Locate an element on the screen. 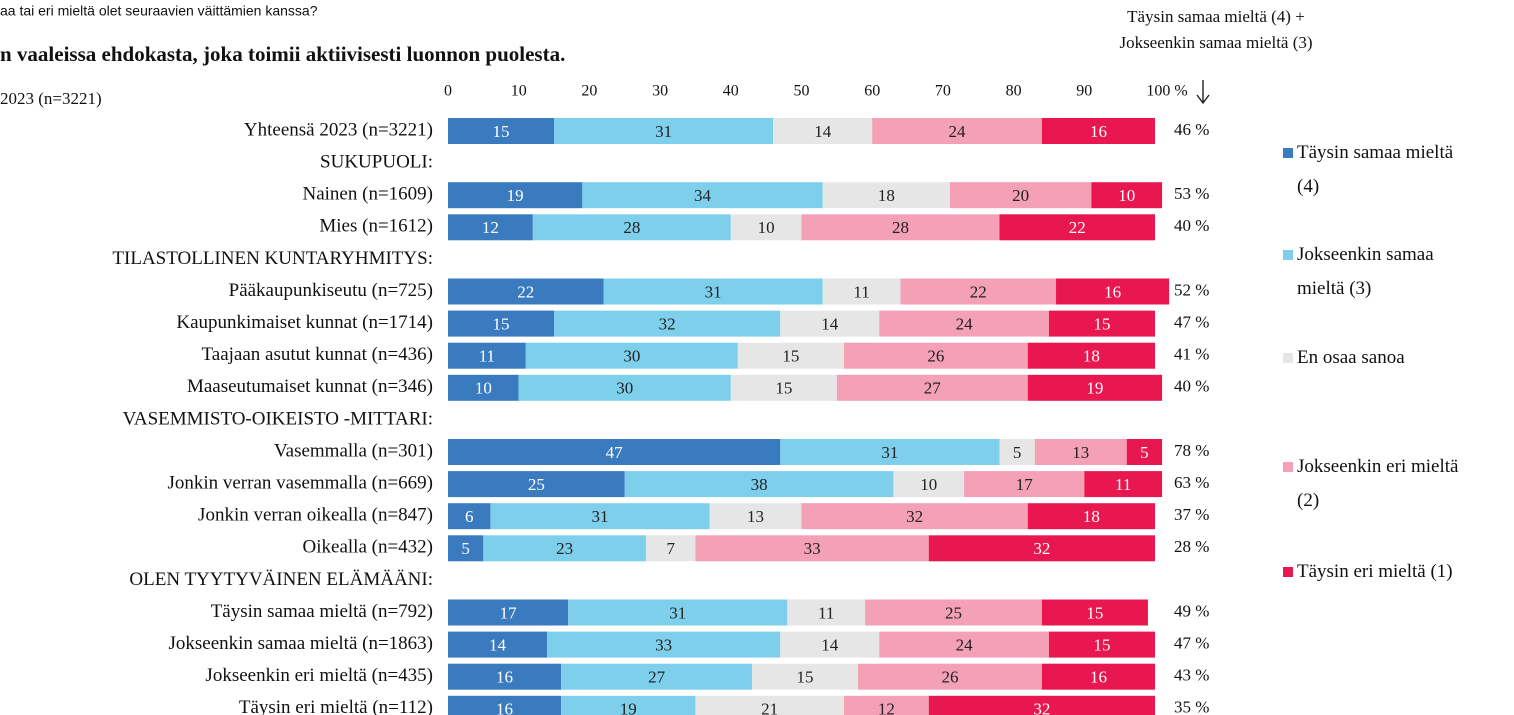 The image size is (1514, 715). total-label: 53 % is located at coordinates (1191, 193).